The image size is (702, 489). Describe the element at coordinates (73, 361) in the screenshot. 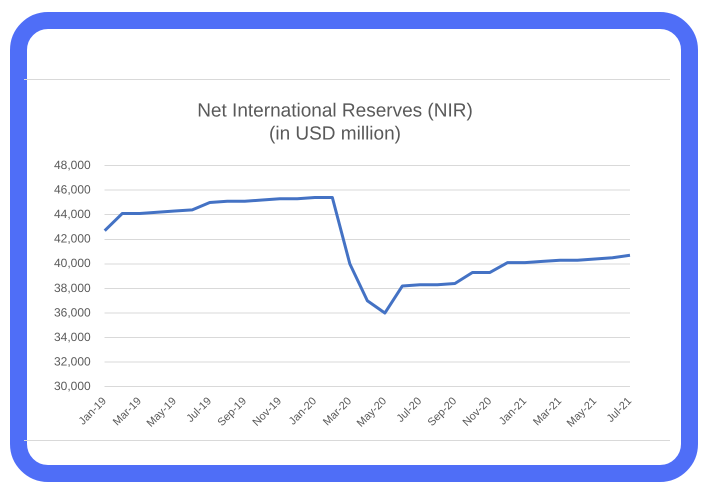

I see `y-tick-label: 32,000` at that location.